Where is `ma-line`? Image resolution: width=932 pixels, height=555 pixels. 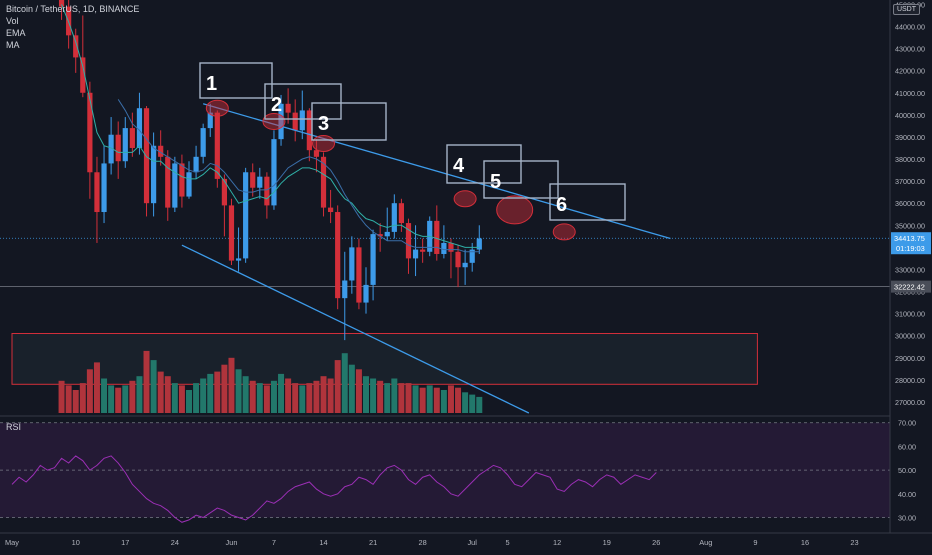
ma-line is located at coordinates (298, 176).